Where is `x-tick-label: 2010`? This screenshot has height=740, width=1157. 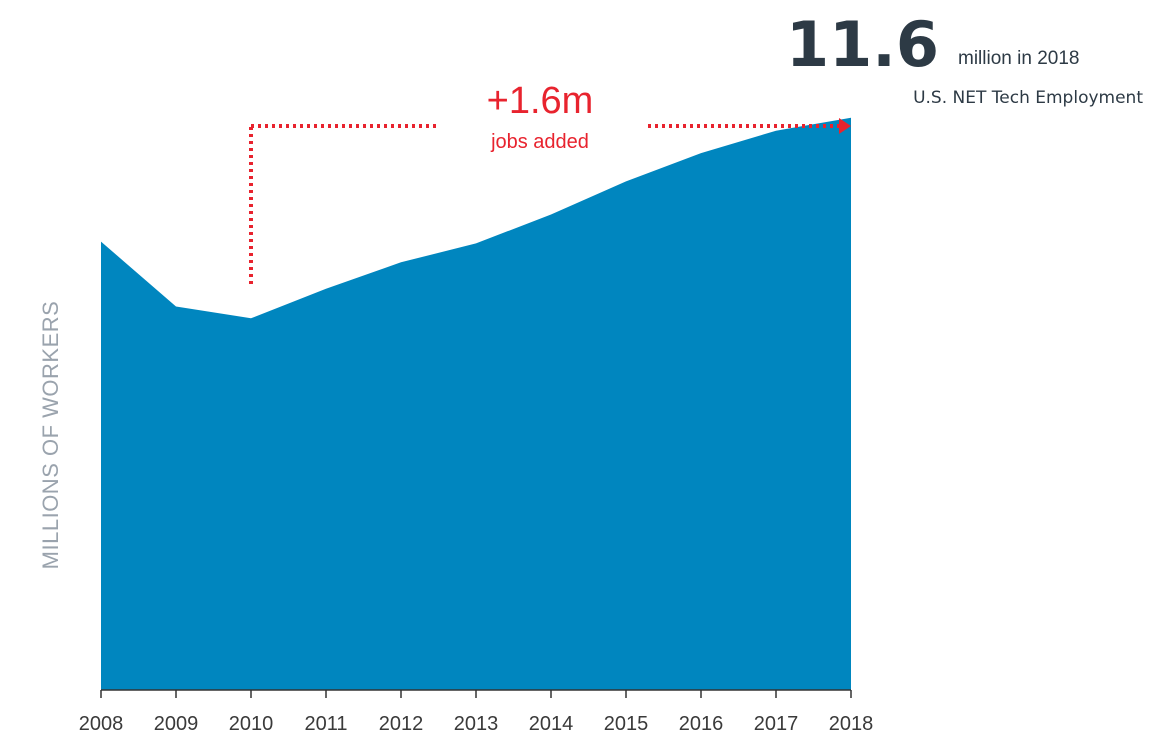 x-tick-label: 2010 is located at coordinates (251, 724).